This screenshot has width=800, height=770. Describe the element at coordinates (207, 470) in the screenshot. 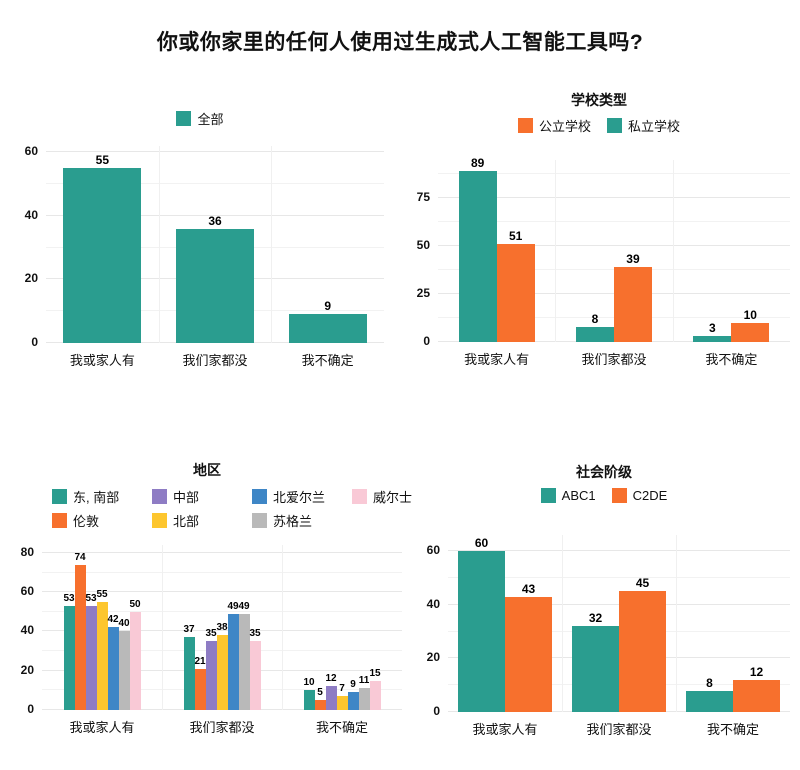

I see `chart-title: 地区` at that location.